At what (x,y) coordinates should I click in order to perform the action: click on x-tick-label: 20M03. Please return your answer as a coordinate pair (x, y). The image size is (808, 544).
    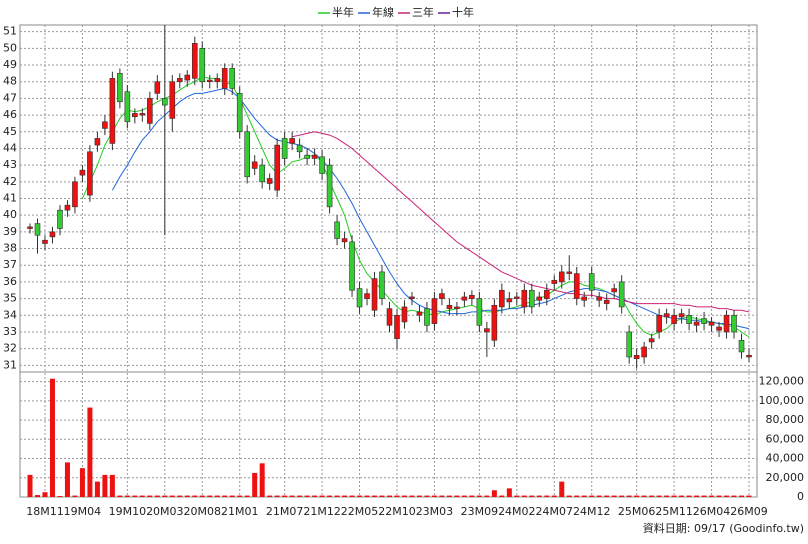
    Looking at the image, I should click on (165, 511).